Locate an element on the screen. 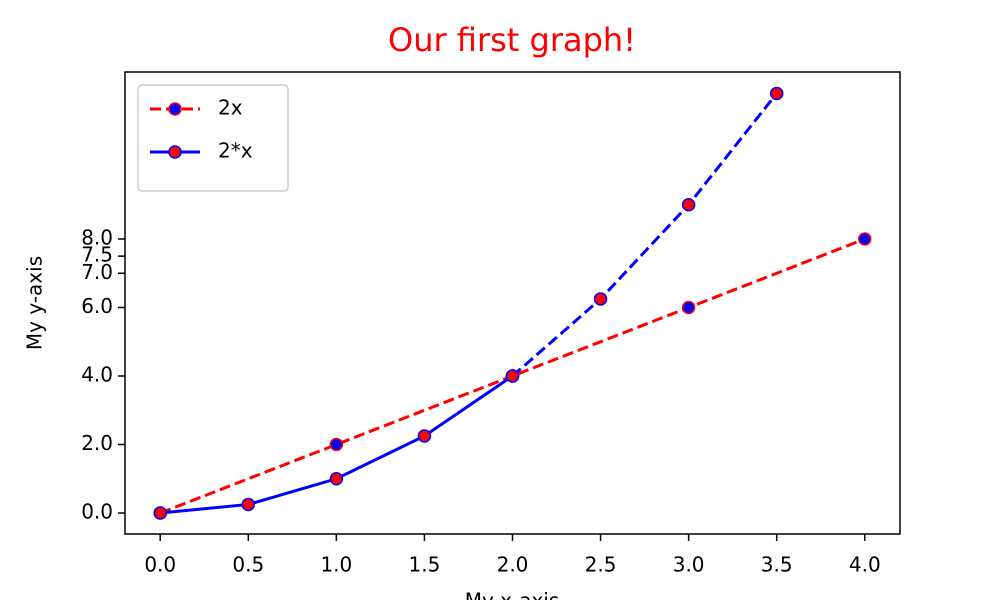  x-tick-label: 2.0 is located at coordinates (513, 565).